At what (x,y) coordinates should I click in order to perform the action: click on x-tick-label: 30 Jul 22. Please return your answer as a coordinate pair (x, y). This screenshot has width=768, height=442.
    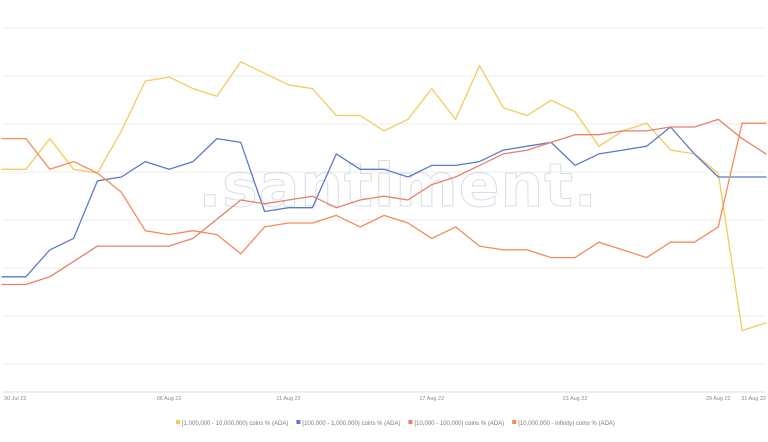
    Looking at the image, I should click on (15, 399).